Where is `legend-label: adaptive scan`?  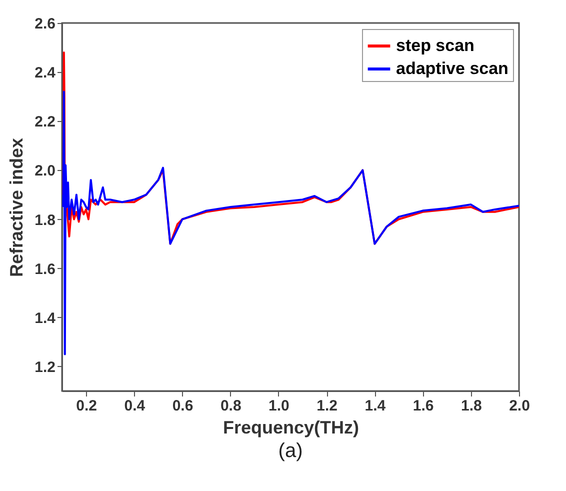 legend-label: adaptive scan is located at coordinates (452, 68).